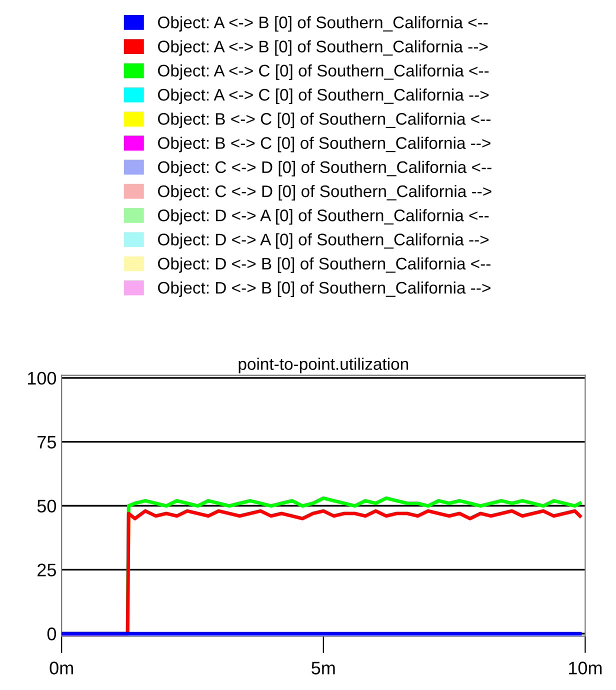 The image size is (616, 690). What do you see at coordinates (325, 192) in the screenshot?
I see `legend-label: Object: C <-> D [0] of Southern_California -->` at bounding box center [325, 192].